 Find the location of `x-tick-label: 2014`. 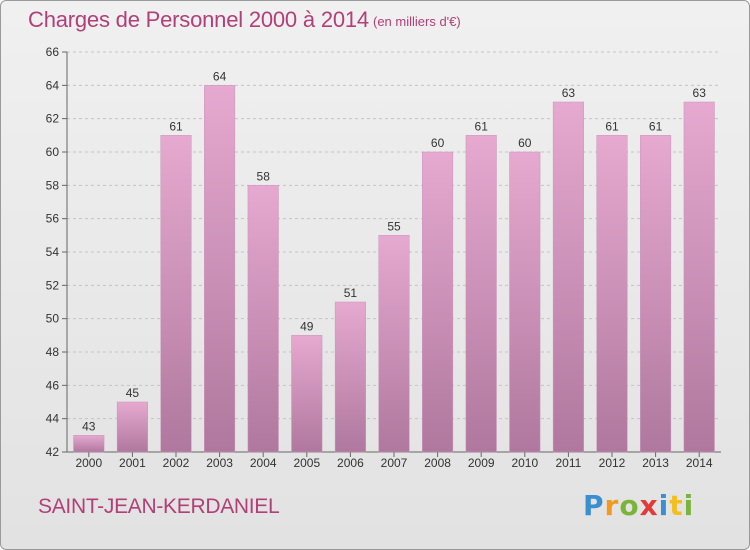

x-tick-label: 2014 is located at coordinates (699, 463).